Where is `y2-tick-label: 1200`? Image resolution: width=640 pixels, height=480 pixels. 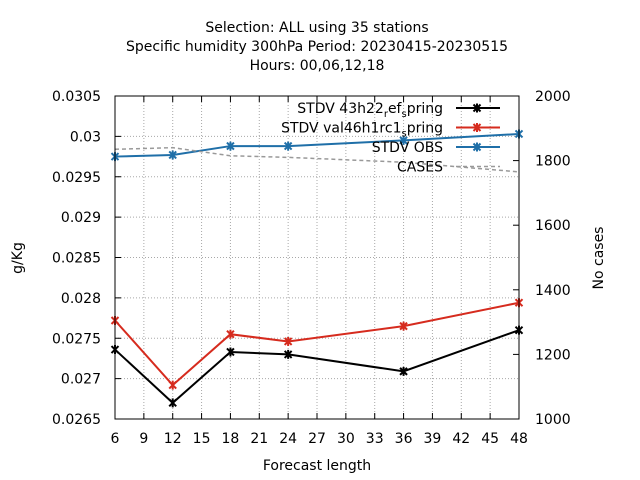 y2-tick-label: 1200 is located at coordinates (553, 355).